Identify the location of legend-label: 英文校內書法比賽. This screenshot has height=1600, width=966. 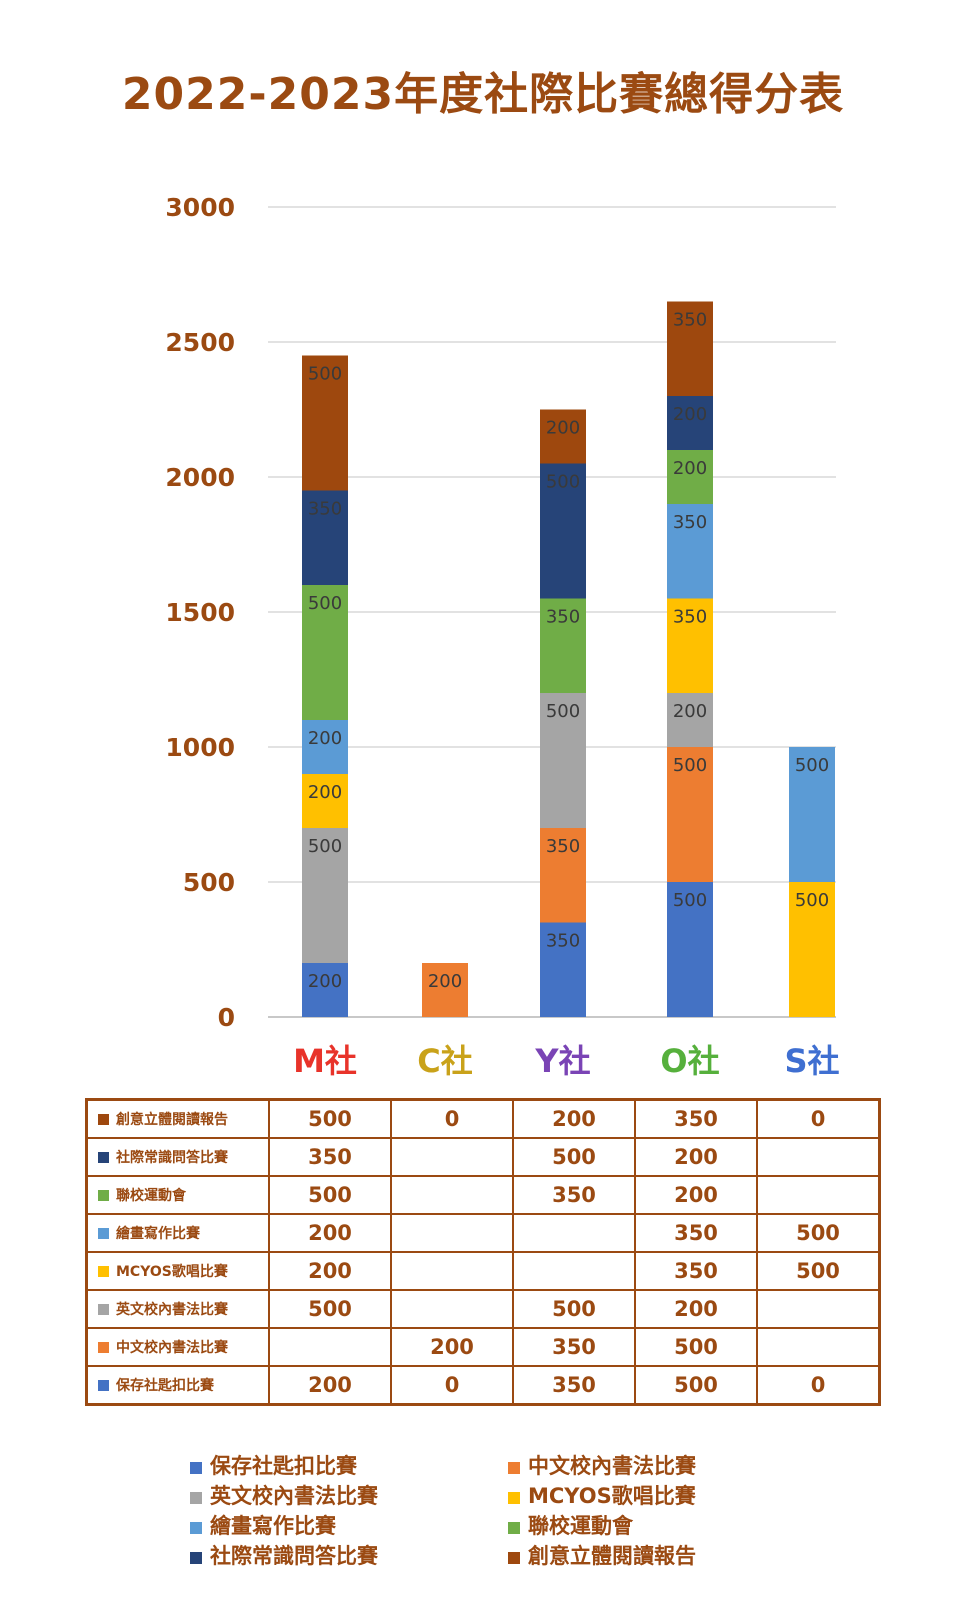
(294, 1496).